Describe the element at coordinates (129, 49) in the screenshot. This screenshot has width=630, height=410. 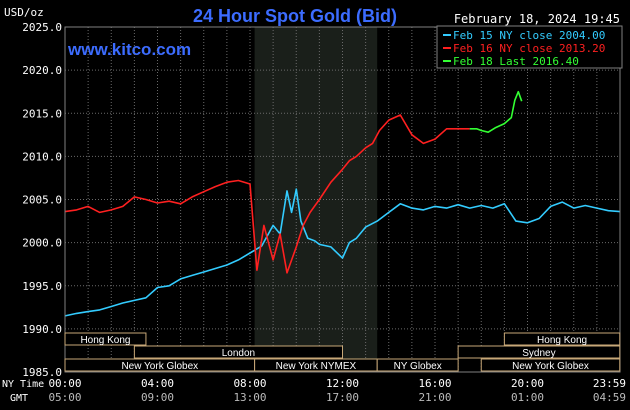
I see `site-link: www.kitco.com` at that location.